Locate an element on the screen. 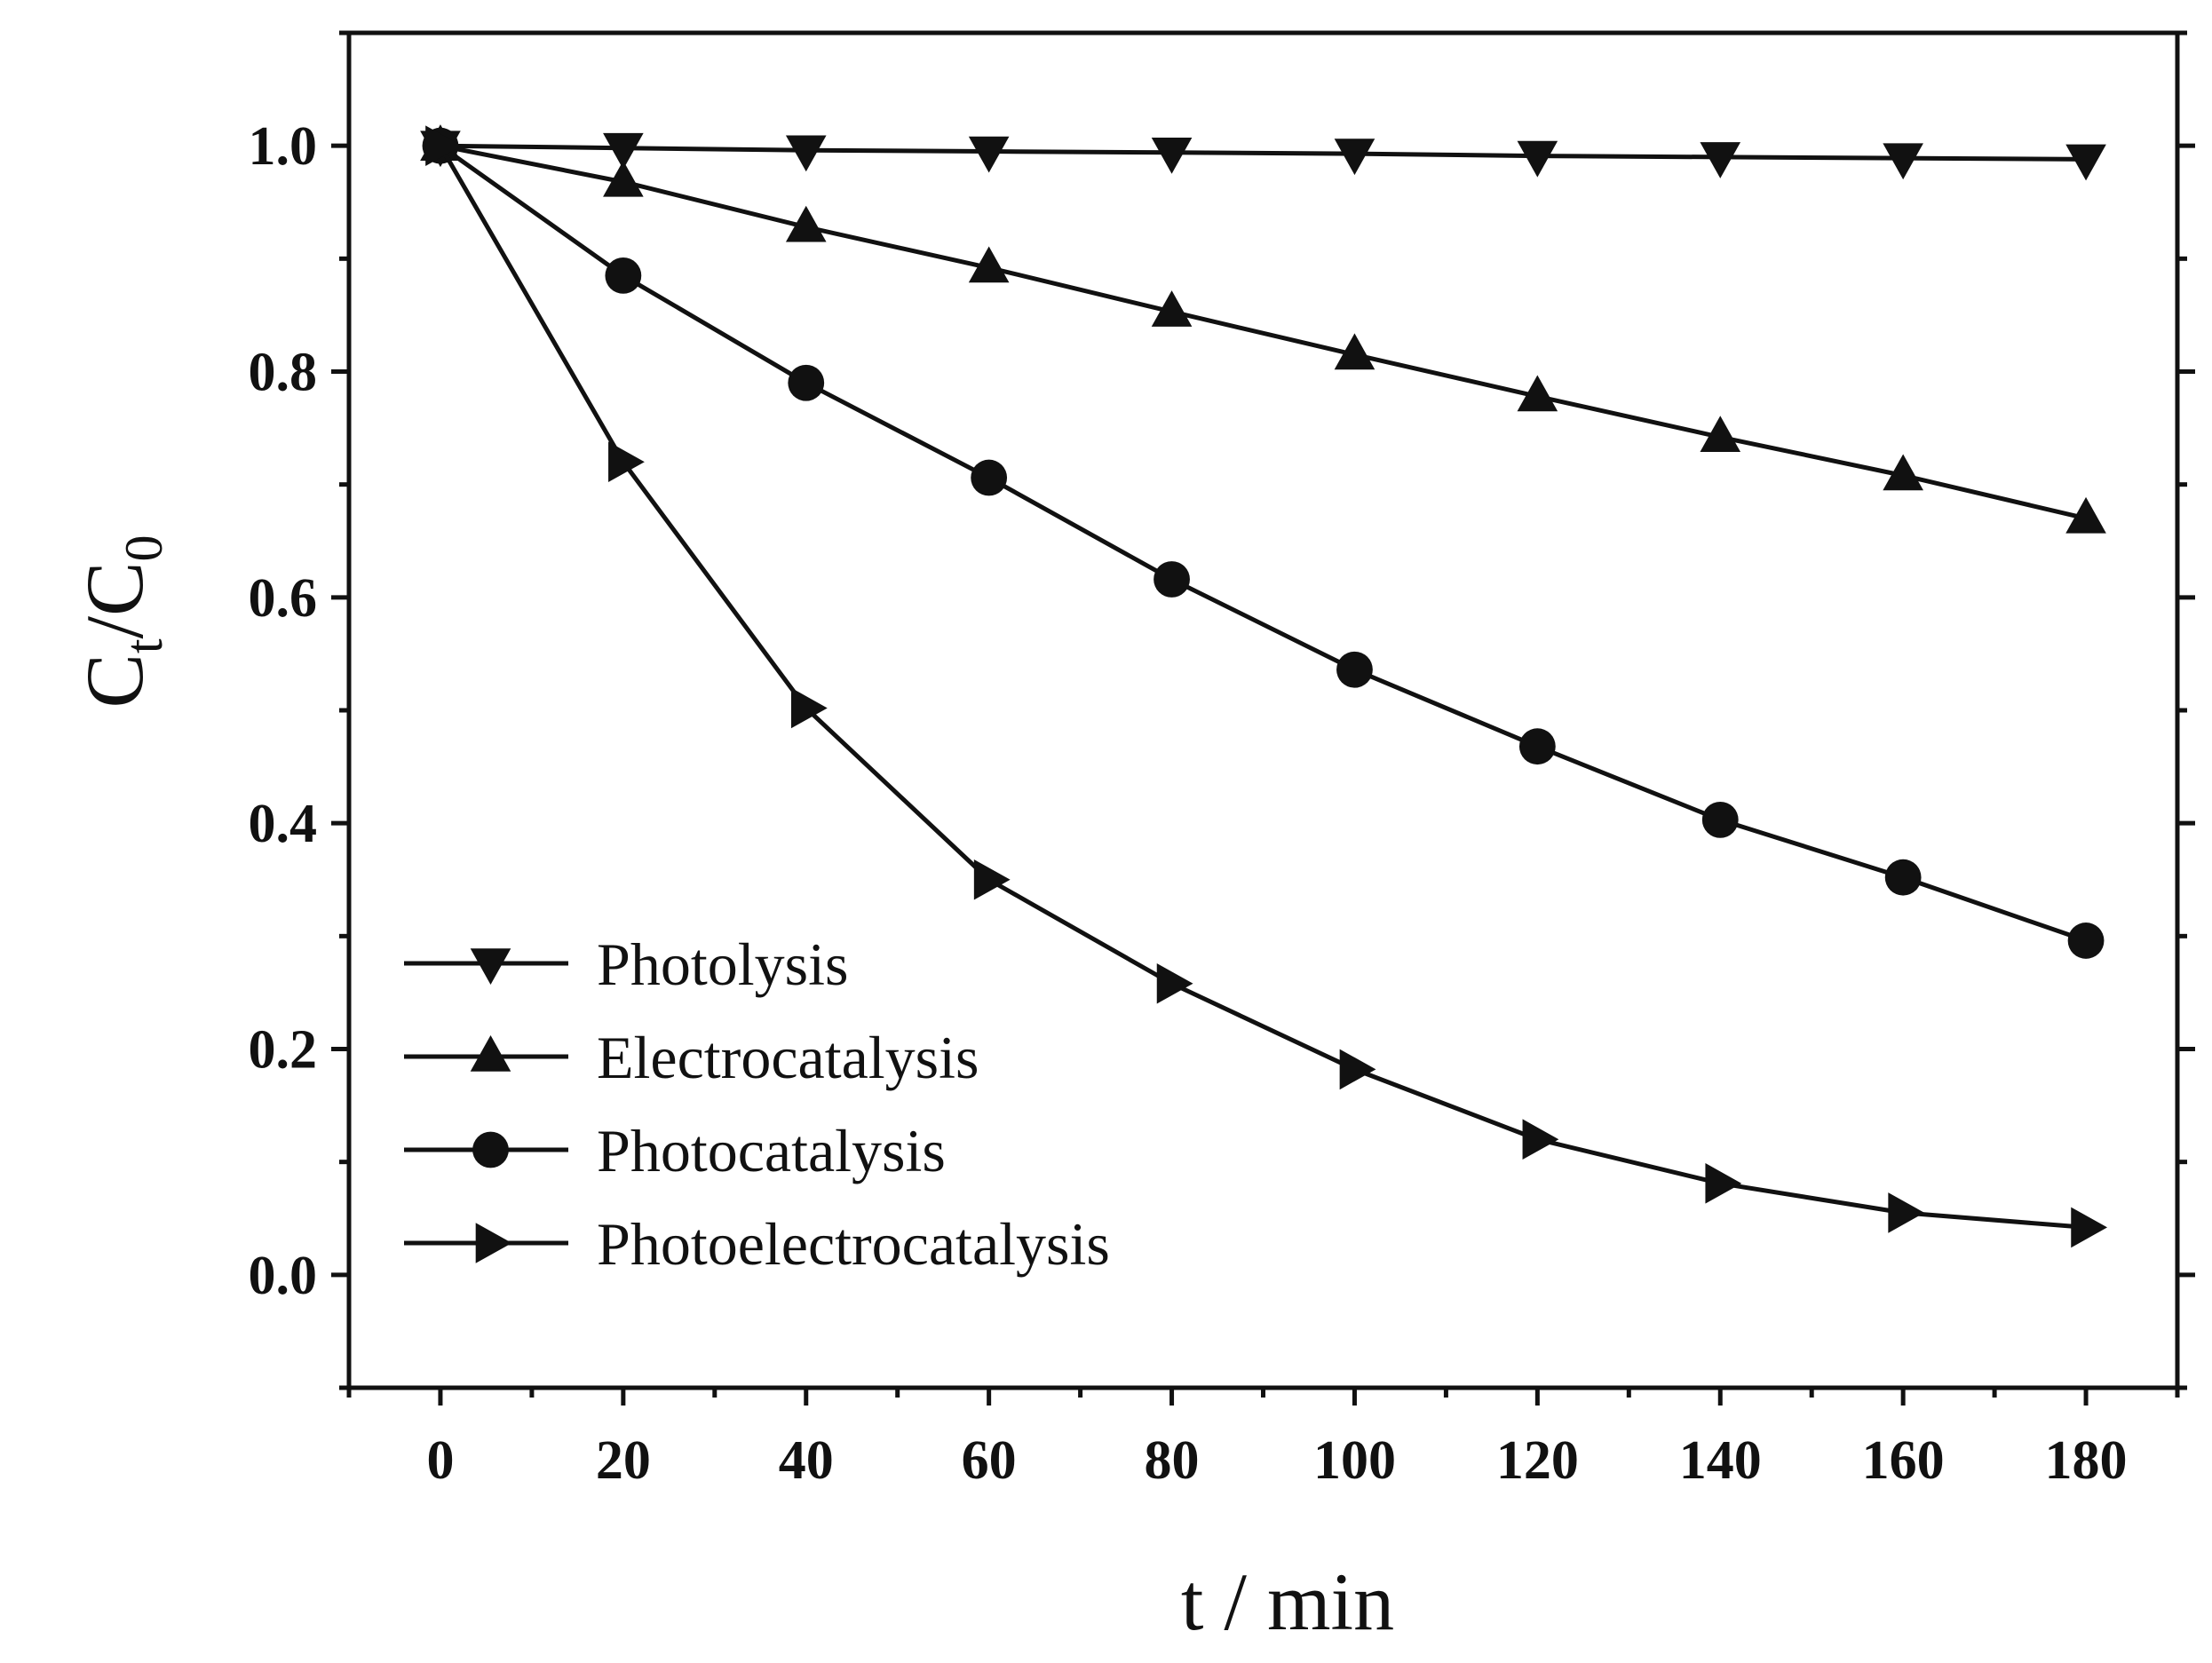  x-tick-labels: 0 20 40 60 80 100 120 140 160 180 is located at coordinates (1276, 1460).